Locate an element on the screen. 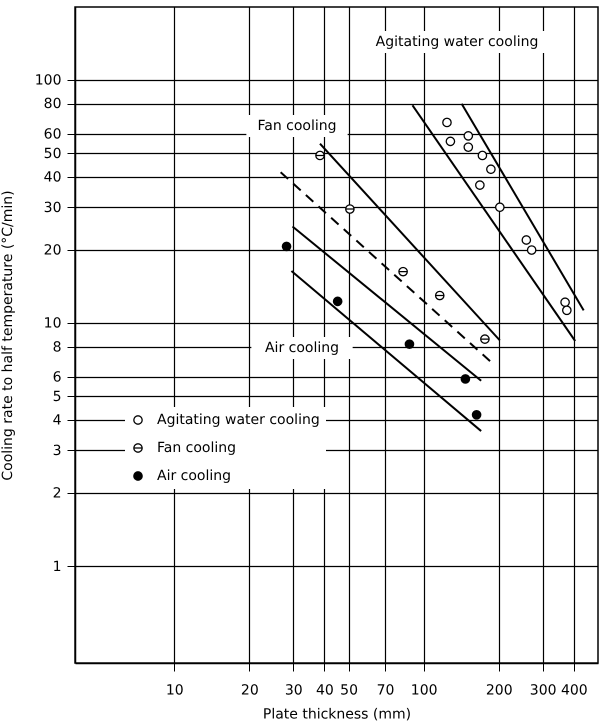 This screenshot has height=722, width=616. y-tick-label: 4 is located at coordinates (57, 420).